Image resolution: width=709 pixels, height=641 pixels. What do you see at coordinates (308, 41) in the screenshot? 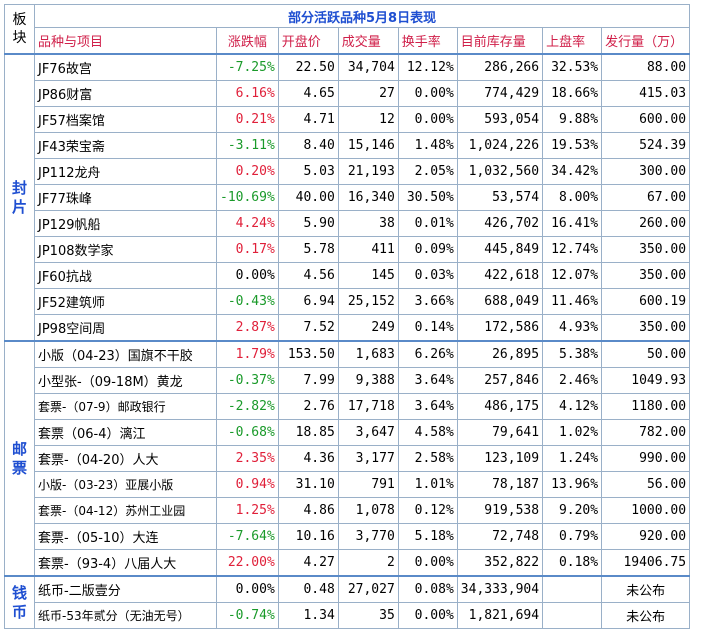
I see `column-header: 开盘价` at bounding box center [308, 41].